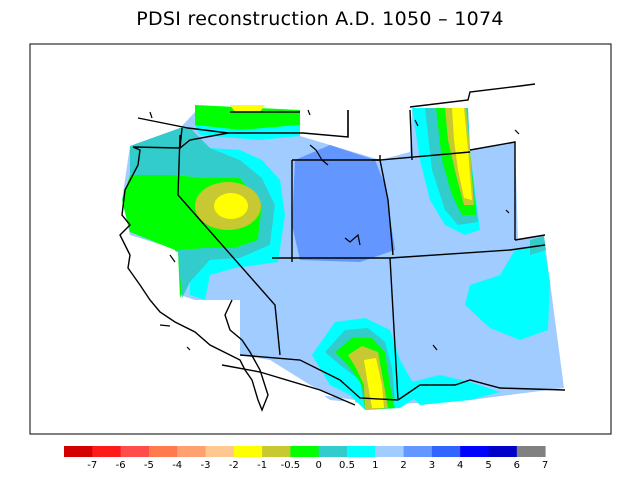 This screenshot has width=640, height=480. I want to click on pdsi-region-top-green, so click(247, 117).